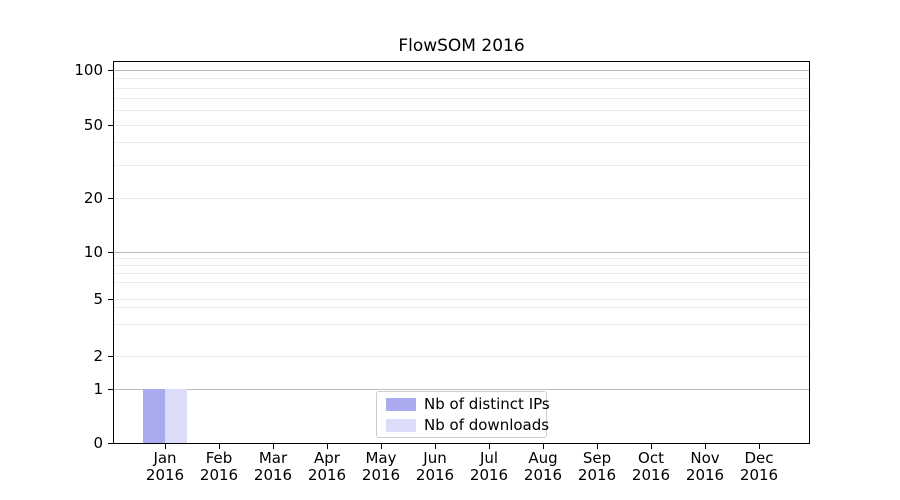  I want to click on x-tick-label: Aug 2016, so click(543, 467).